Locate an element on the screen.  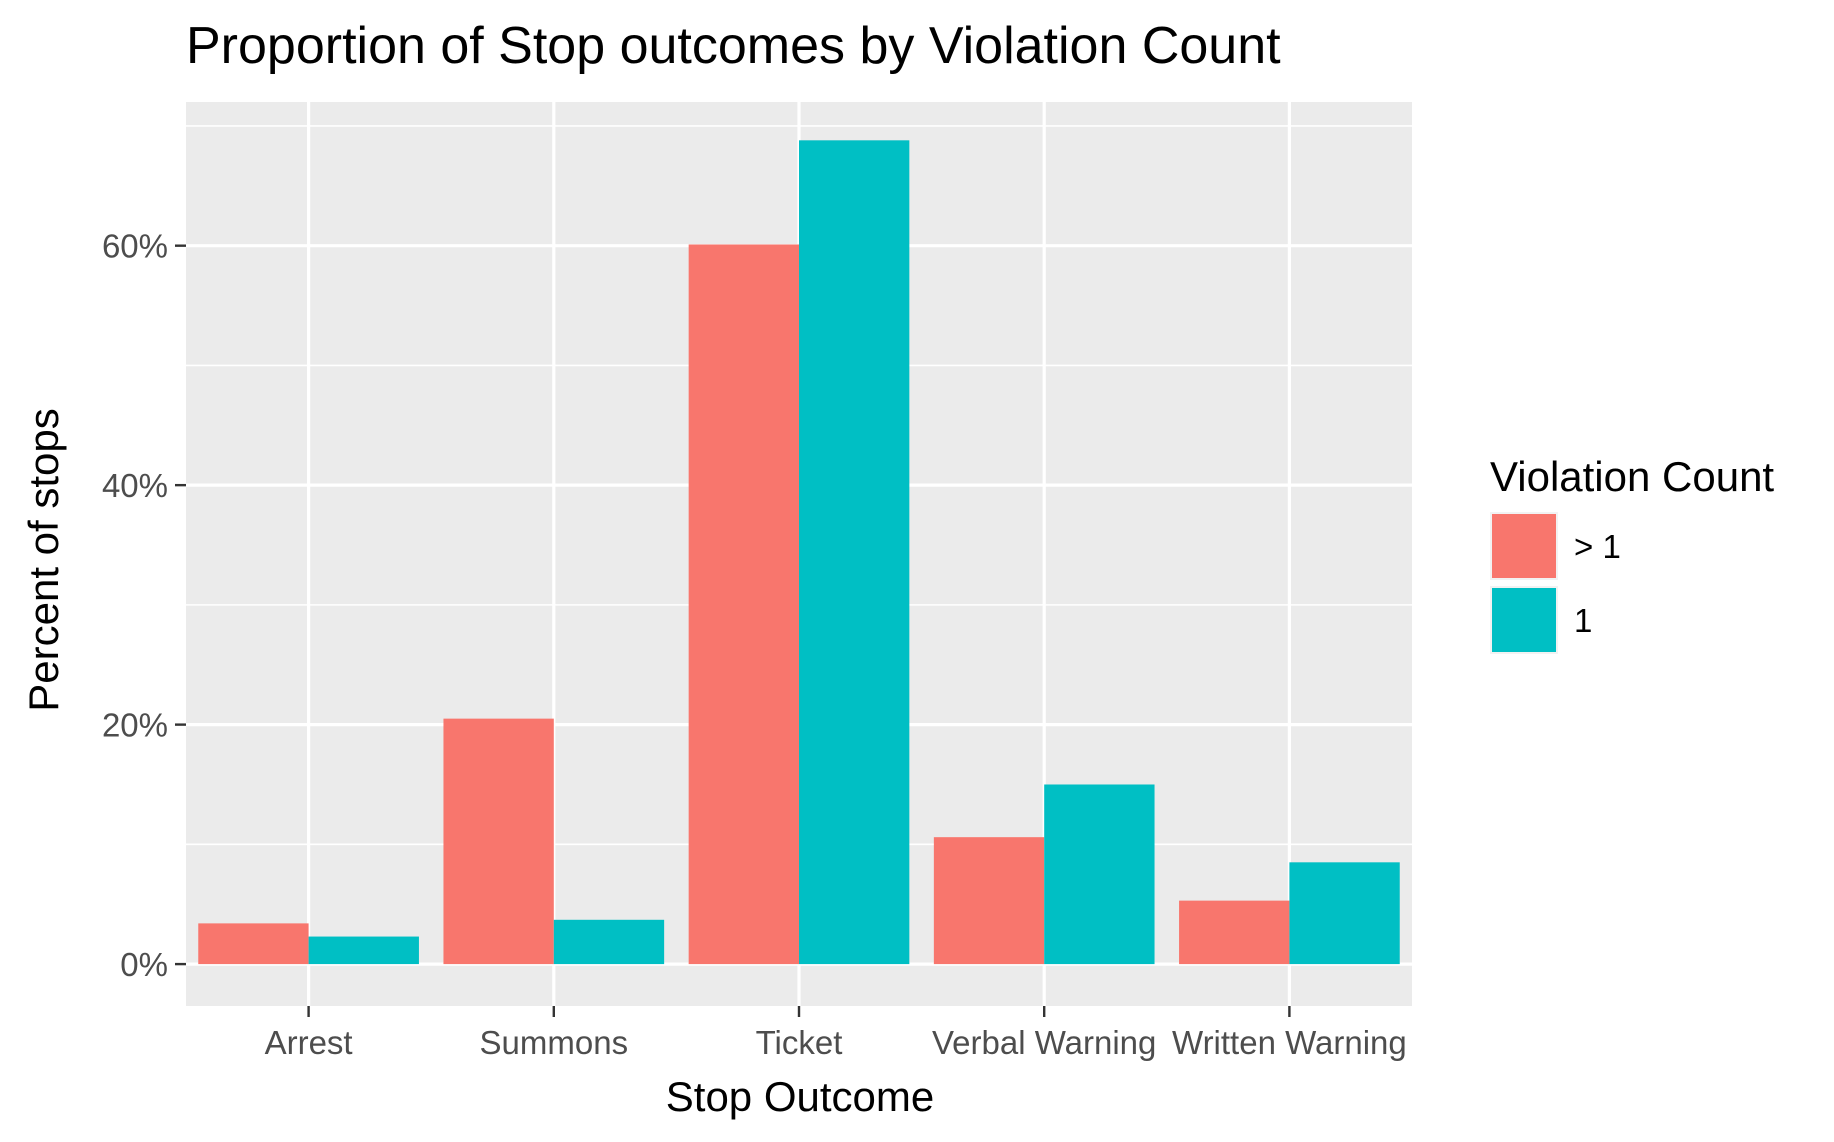
x-tick-label: Written Warning is located at coordinates (1289, 1042).